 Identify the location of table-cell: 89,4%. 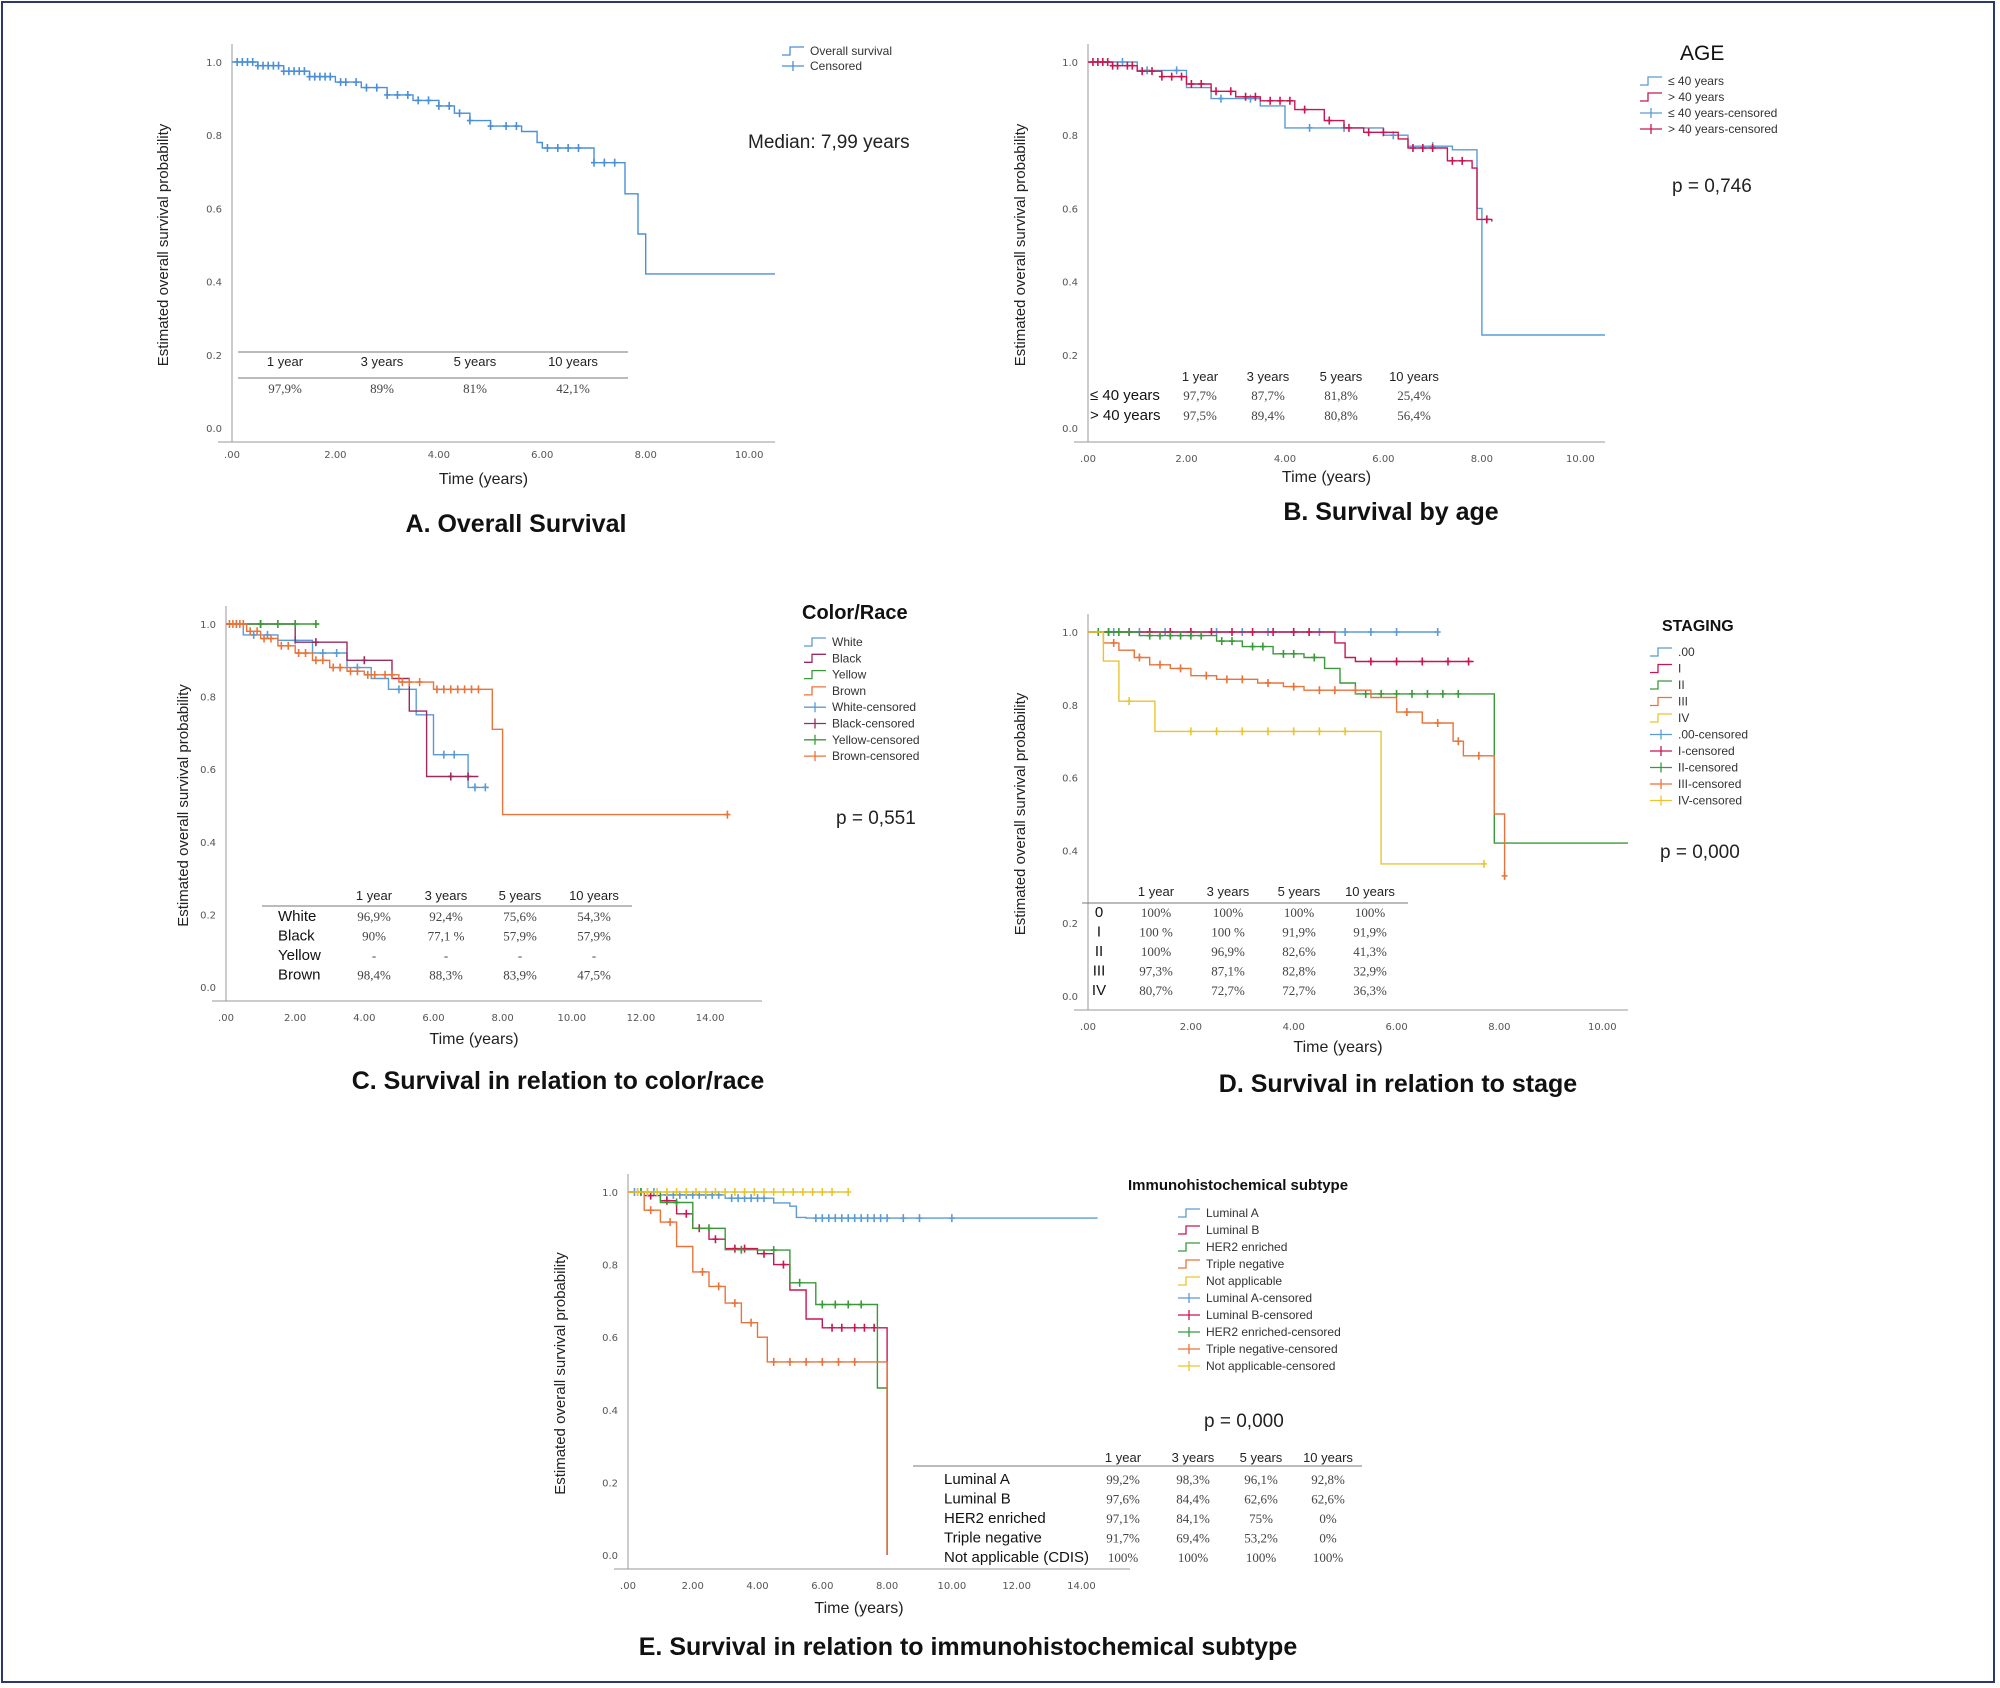
(1268, 415).